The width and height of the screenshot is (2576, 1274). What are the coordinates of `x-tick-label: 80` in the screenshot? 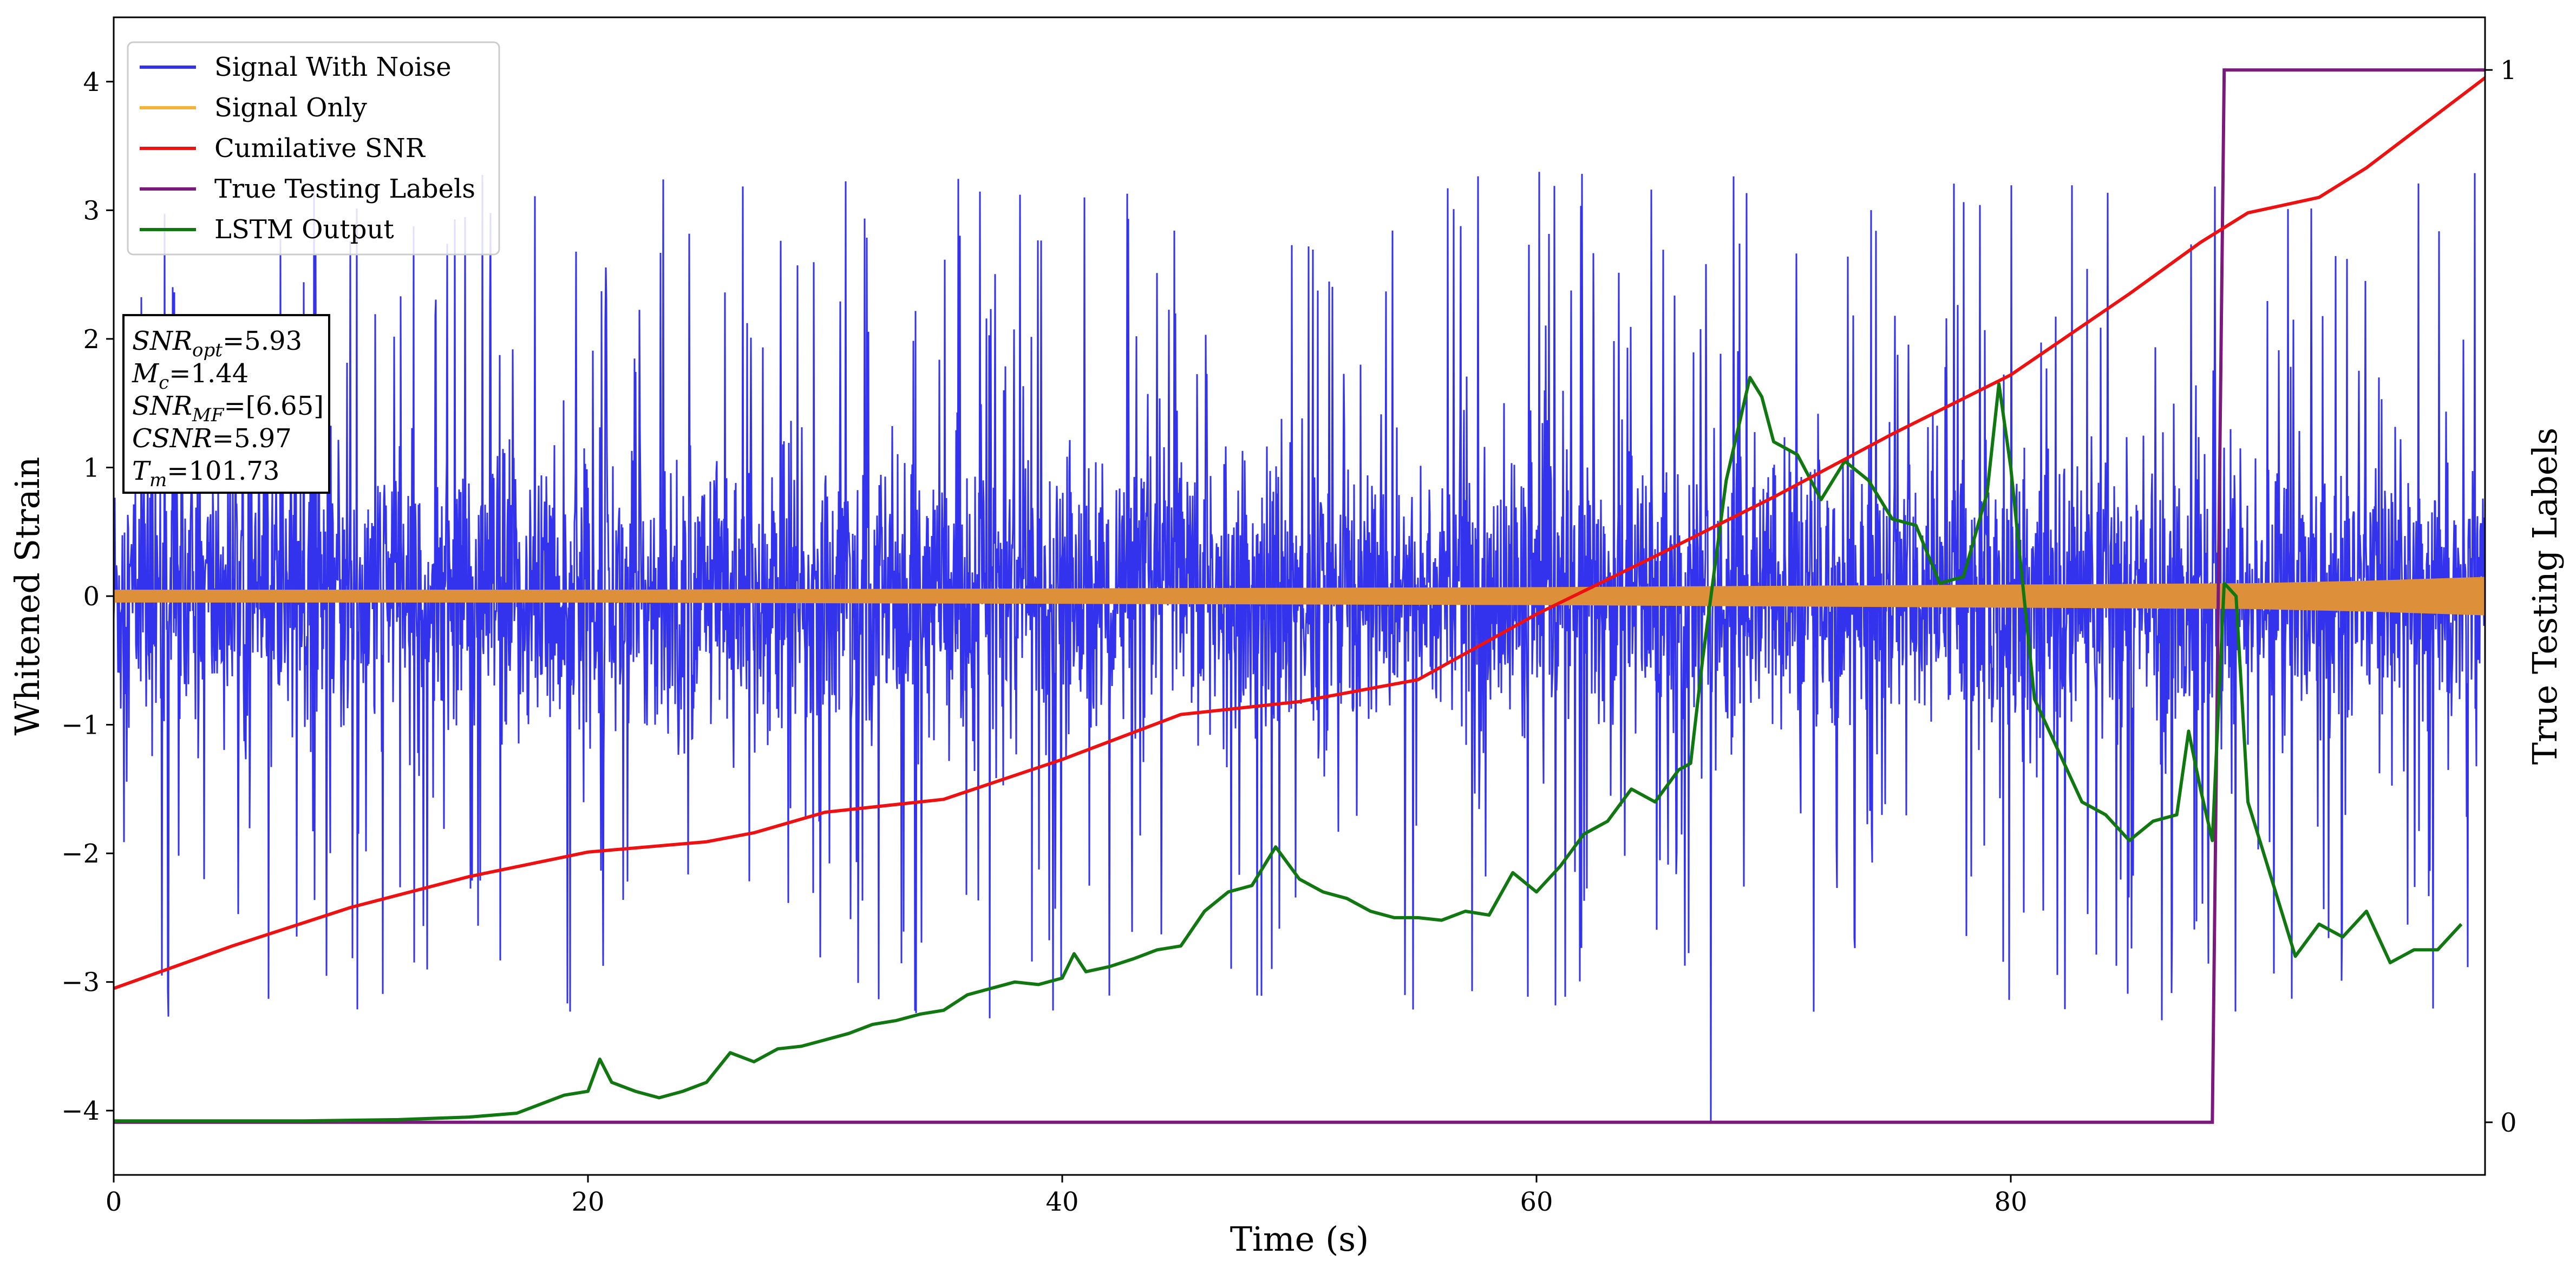 It's located at (2010, 1202).